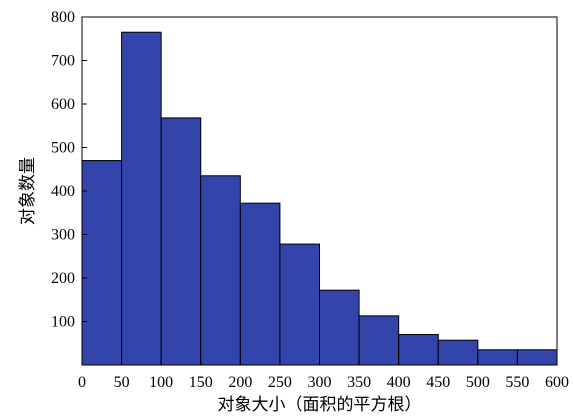 This screenshot has height=420, width=574. What do you see at coordinates (438, 382) in the screenshot?
I see `x-tick-label: 450` at bounding box center [438, 382].